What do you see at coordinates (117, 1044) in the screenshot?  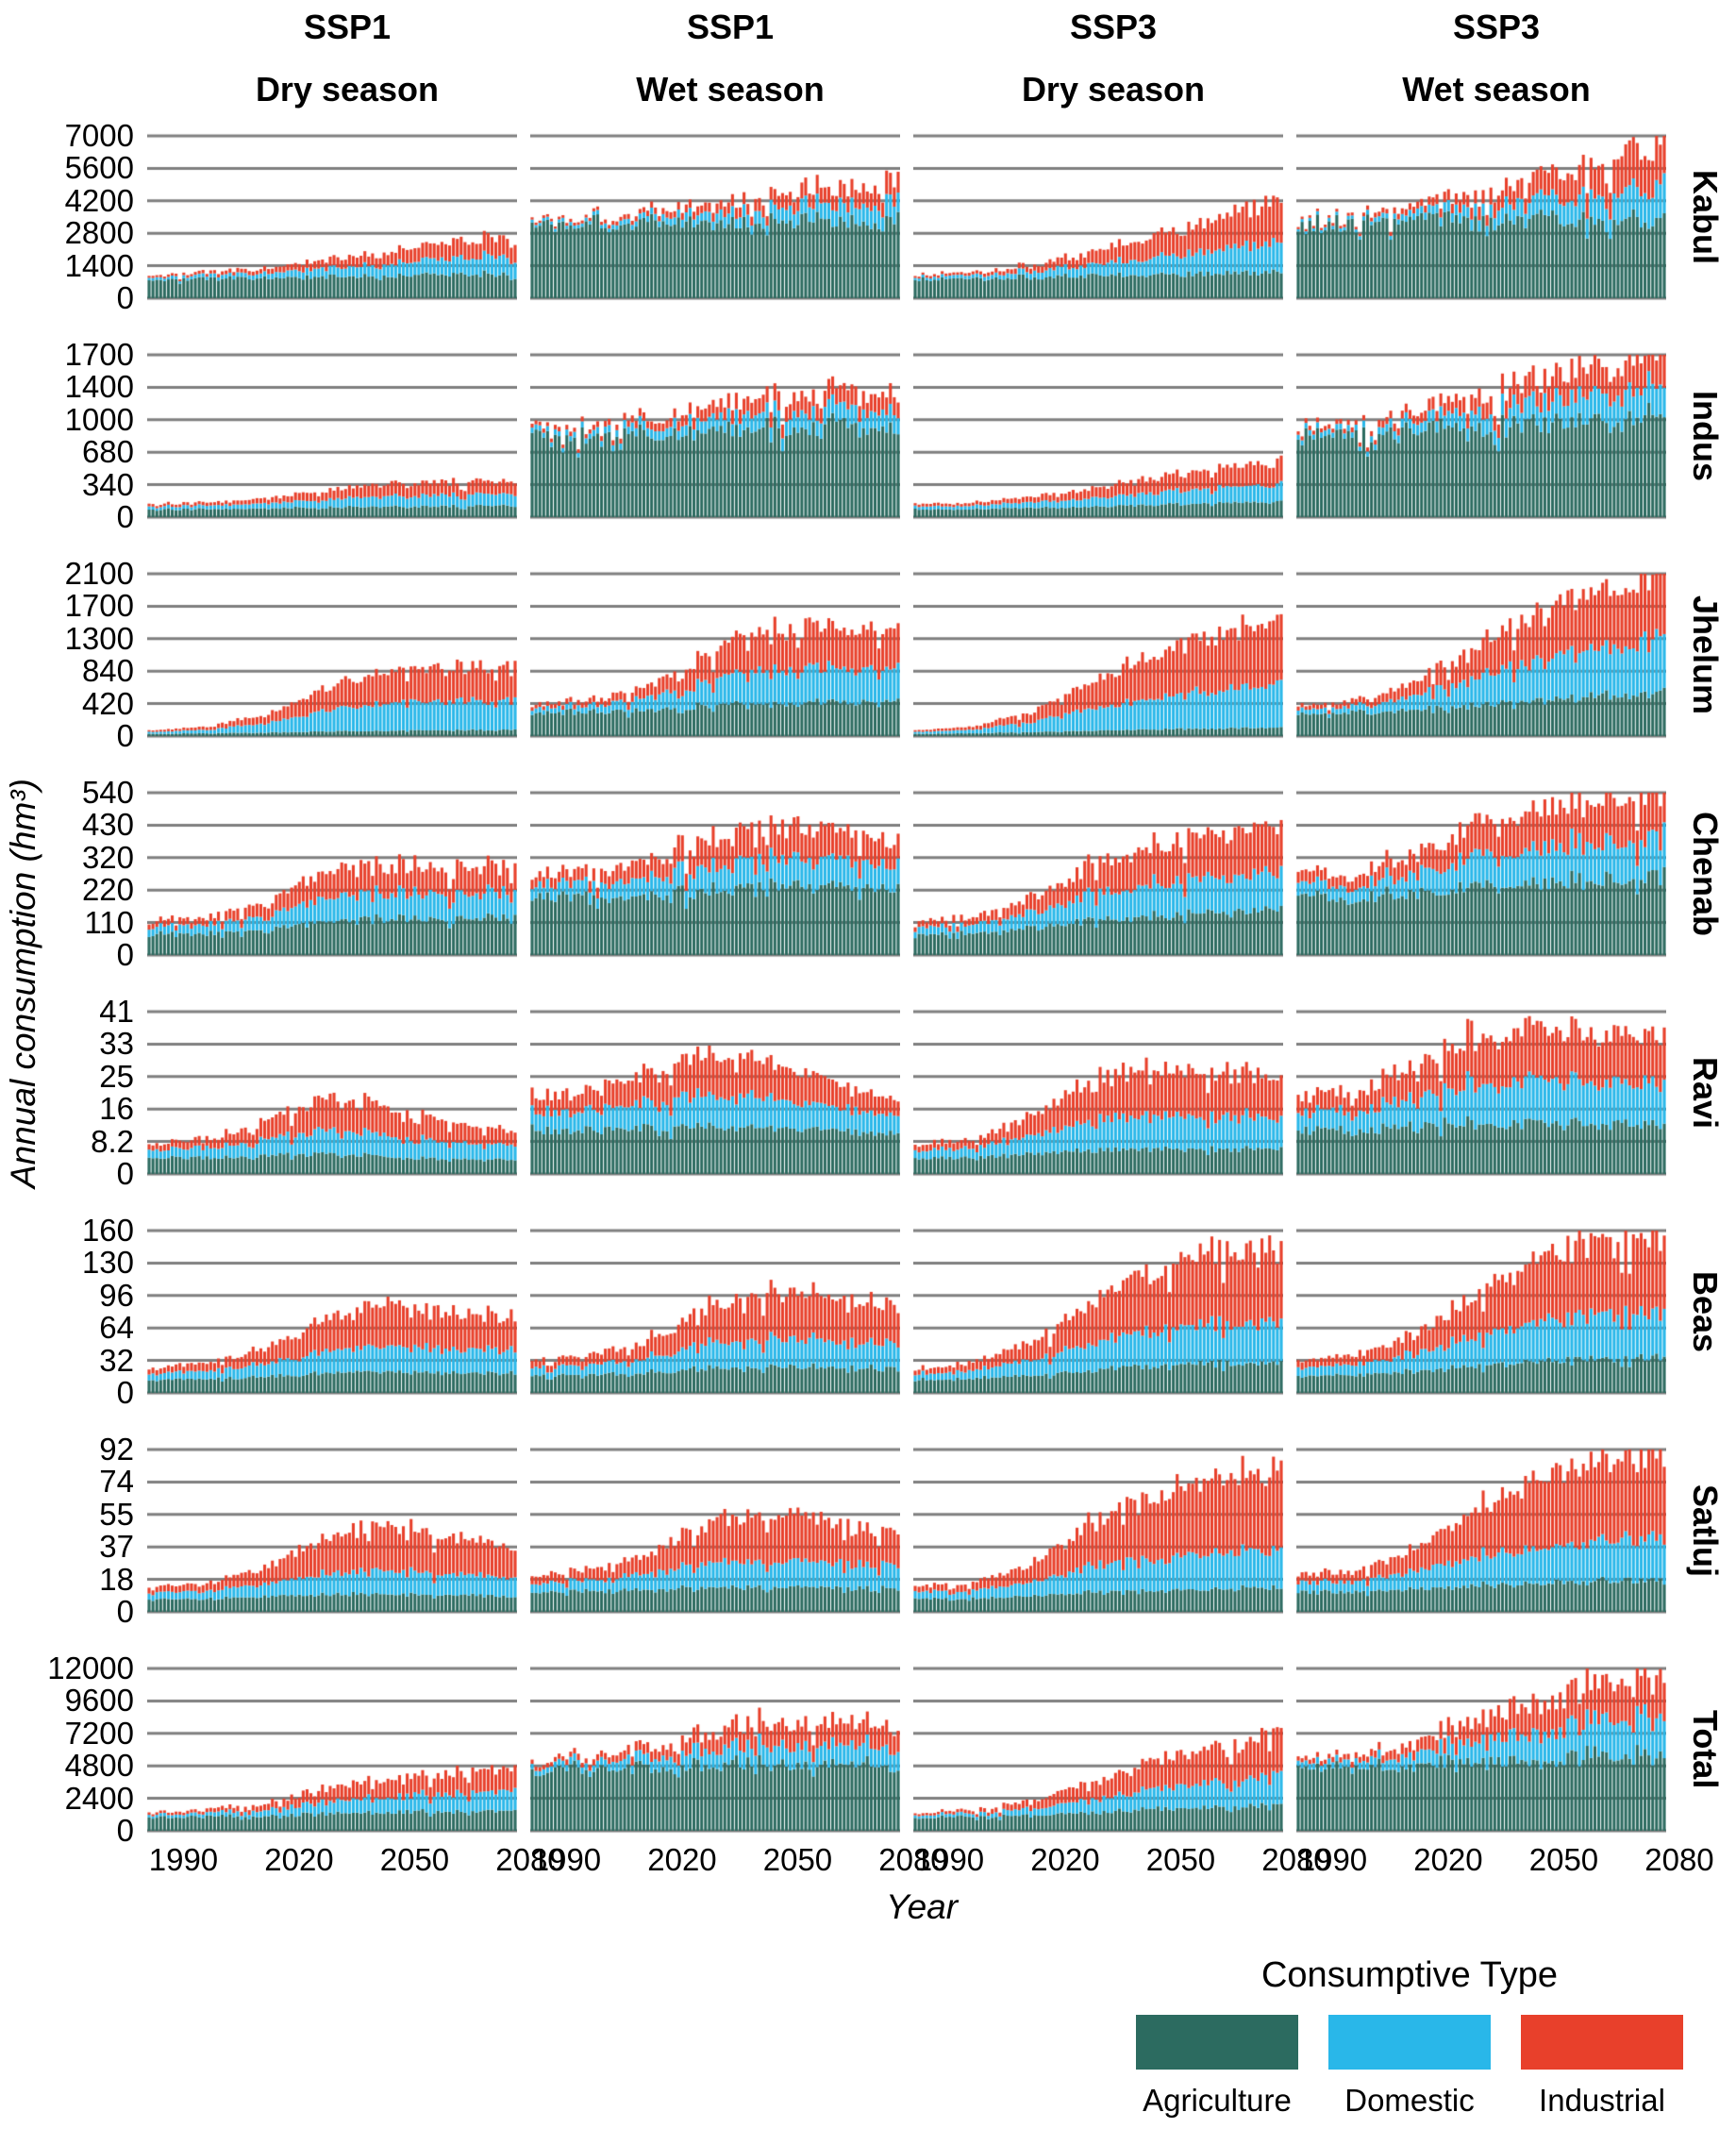 I see `y-tick-label: 33` at bounding box center [117, 1044].